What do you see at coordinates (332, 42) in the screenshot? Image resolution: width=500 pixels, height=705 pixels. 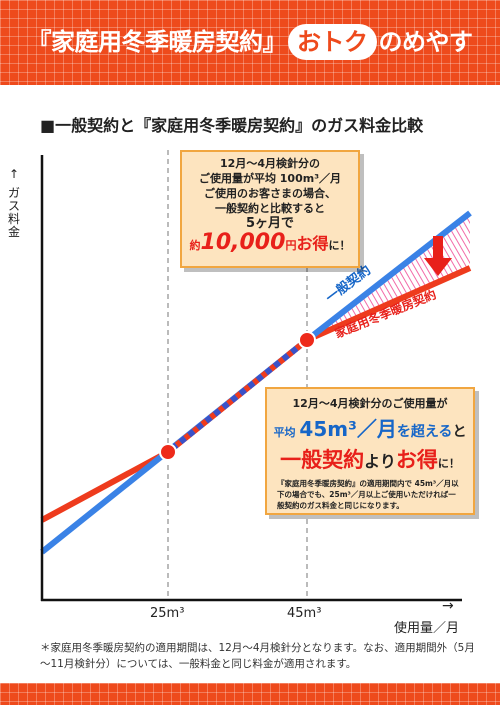 I see `otoku-badge: おトク` at bounding box center [332, 42].